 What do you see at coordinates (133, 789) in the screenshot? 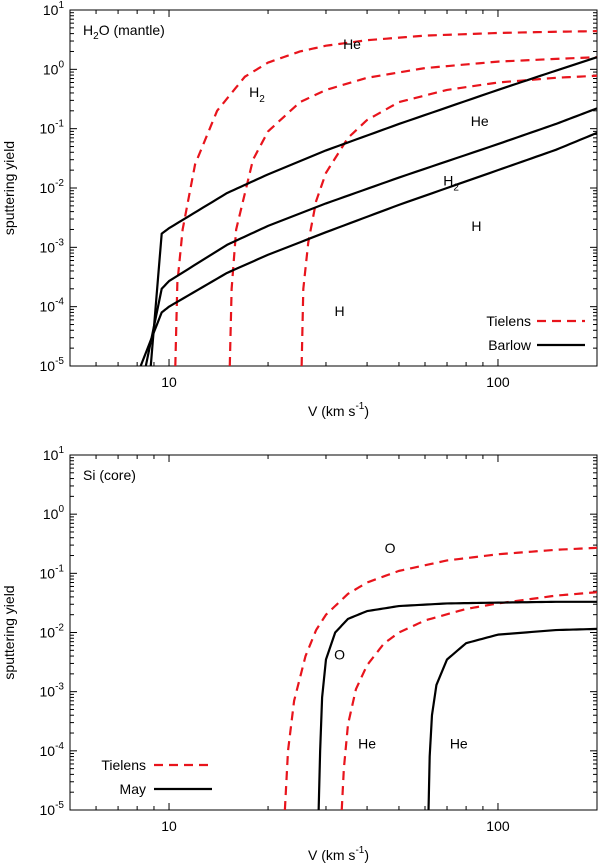
I see `legend-label-may: May` at bounding box center [133, 789].